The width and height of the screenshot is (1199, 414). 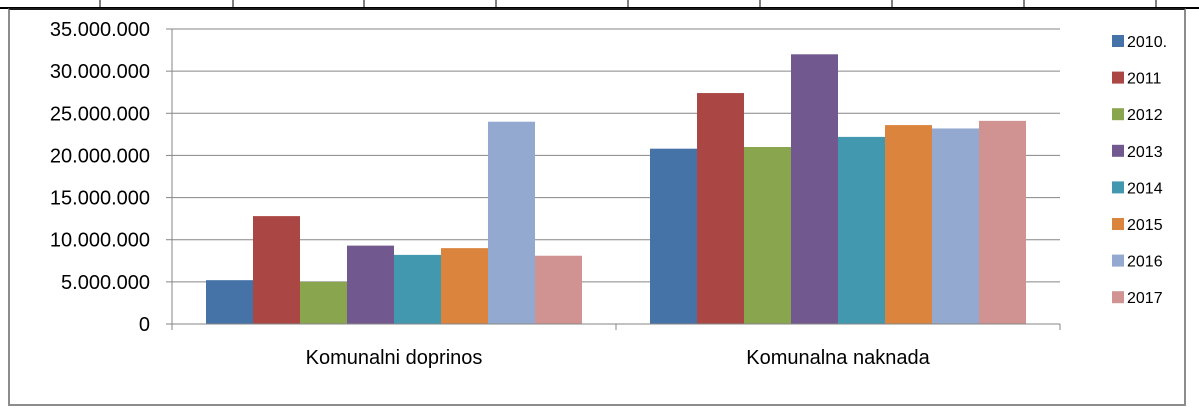 I want to click on y-tick-label: 15.000.000, so click(x=100, y=199).